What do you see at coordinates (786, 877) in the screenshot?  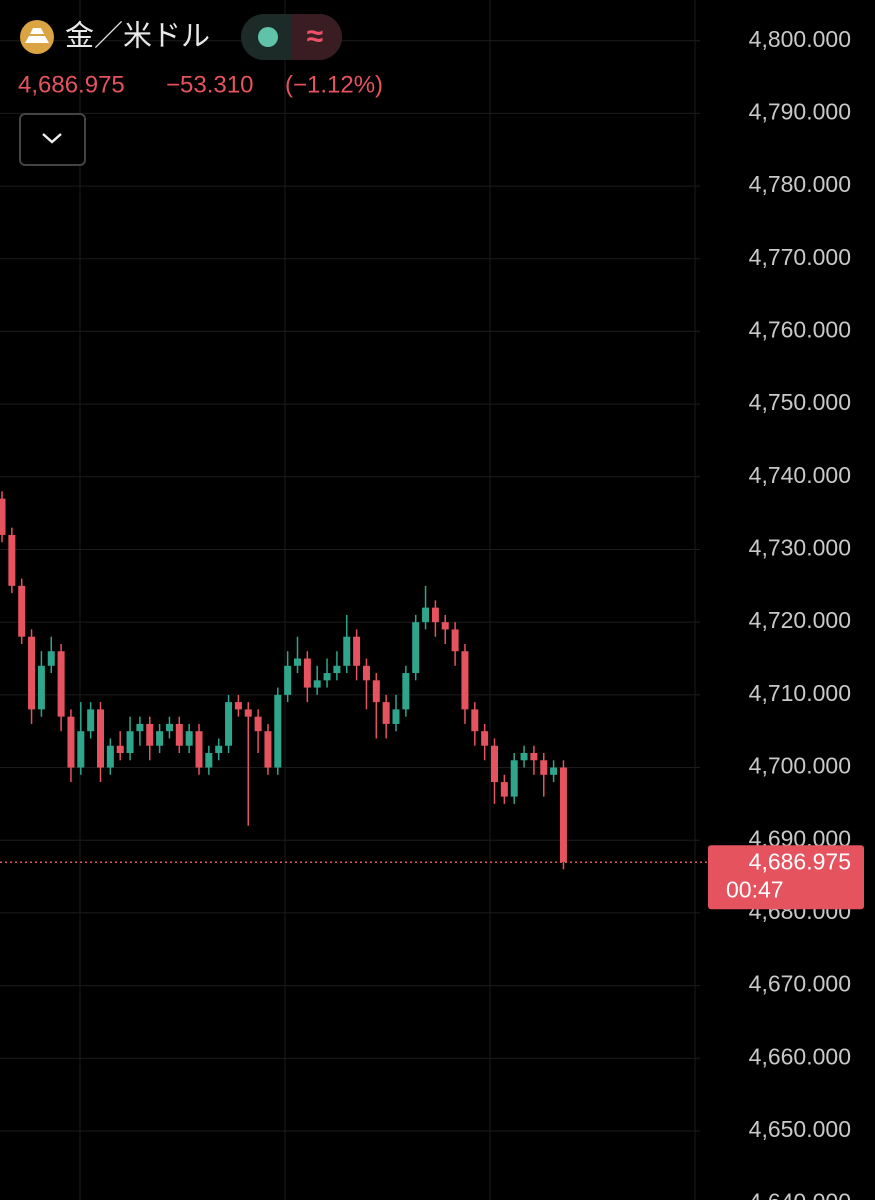 I see `last-price-tag` at bounding box center [786, 877].